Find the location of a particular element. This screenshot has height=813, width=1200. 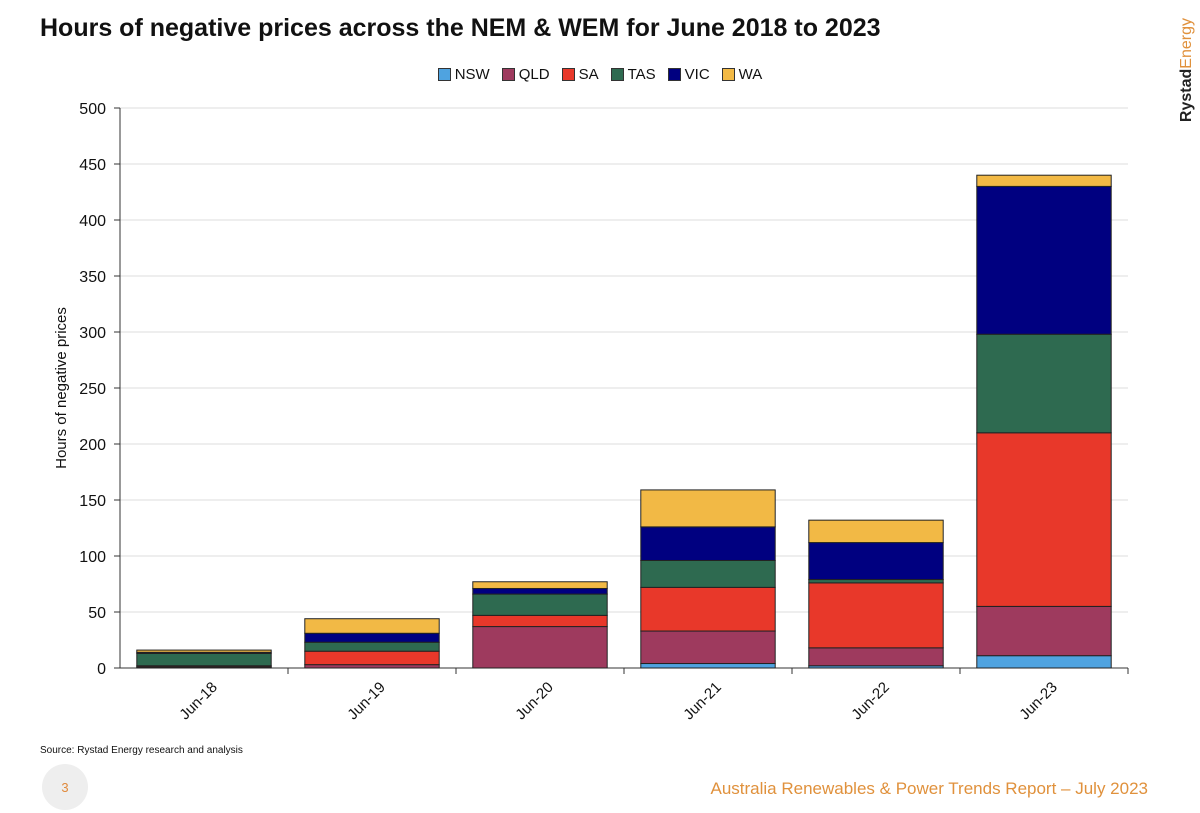

legend-label: QLD is located at coordinates (534, 74).